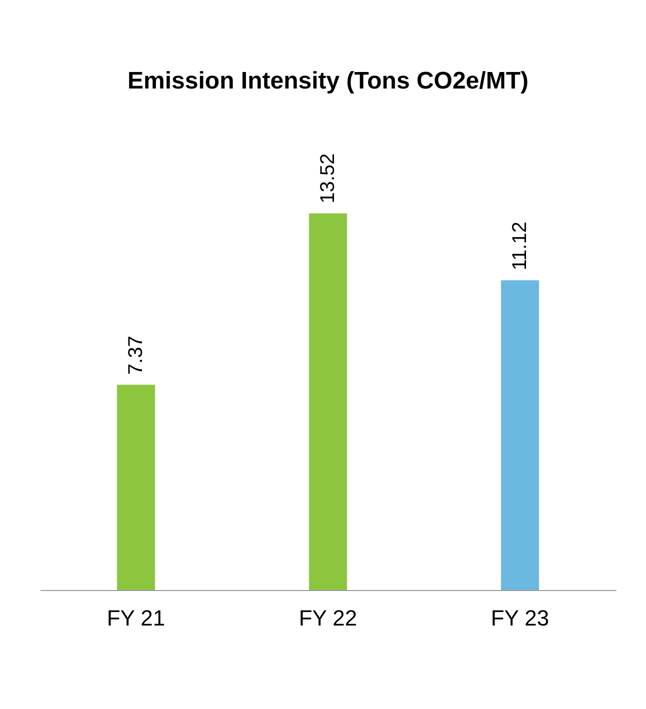  I want to click on data-label: 7.37, so click(136, 355).